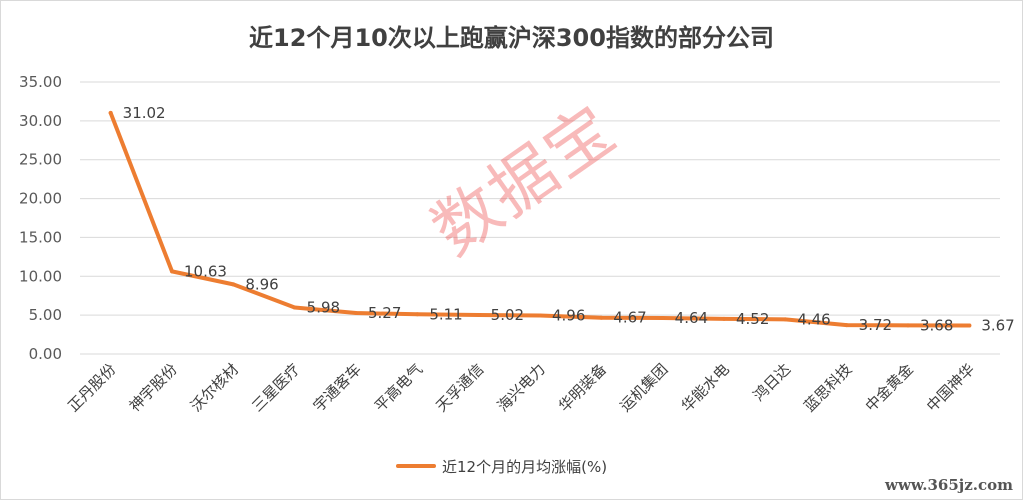 The image size is (1023, 500). What do you see at coordinates (45, 315) in the screenshot?
I see `y-tick-label: 5.00` at bounding box center [45, 315].